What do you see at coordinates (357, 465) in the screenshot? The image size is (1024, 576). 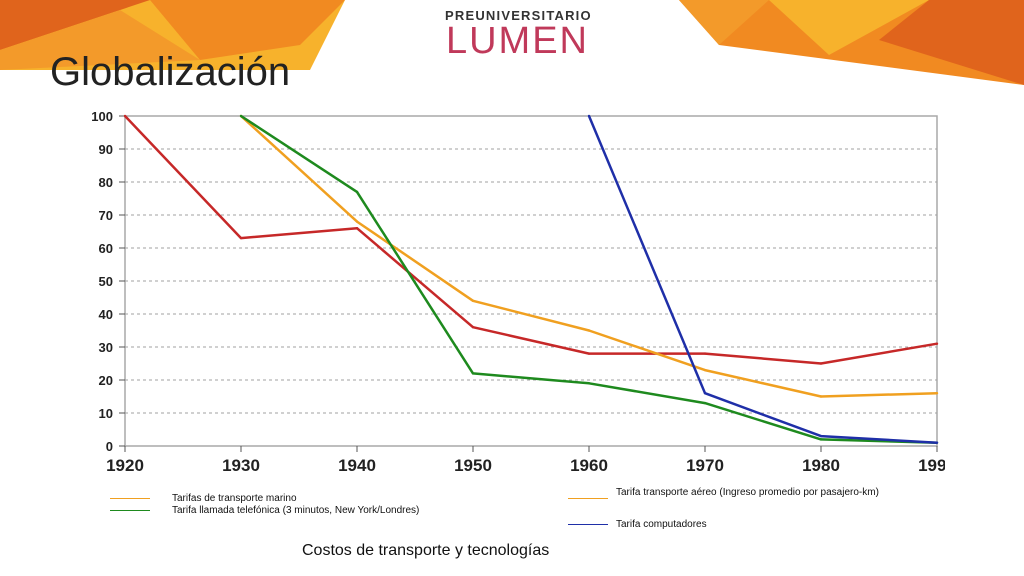 I see `x-tick-label: 1940` at bounding box center [357, 465].